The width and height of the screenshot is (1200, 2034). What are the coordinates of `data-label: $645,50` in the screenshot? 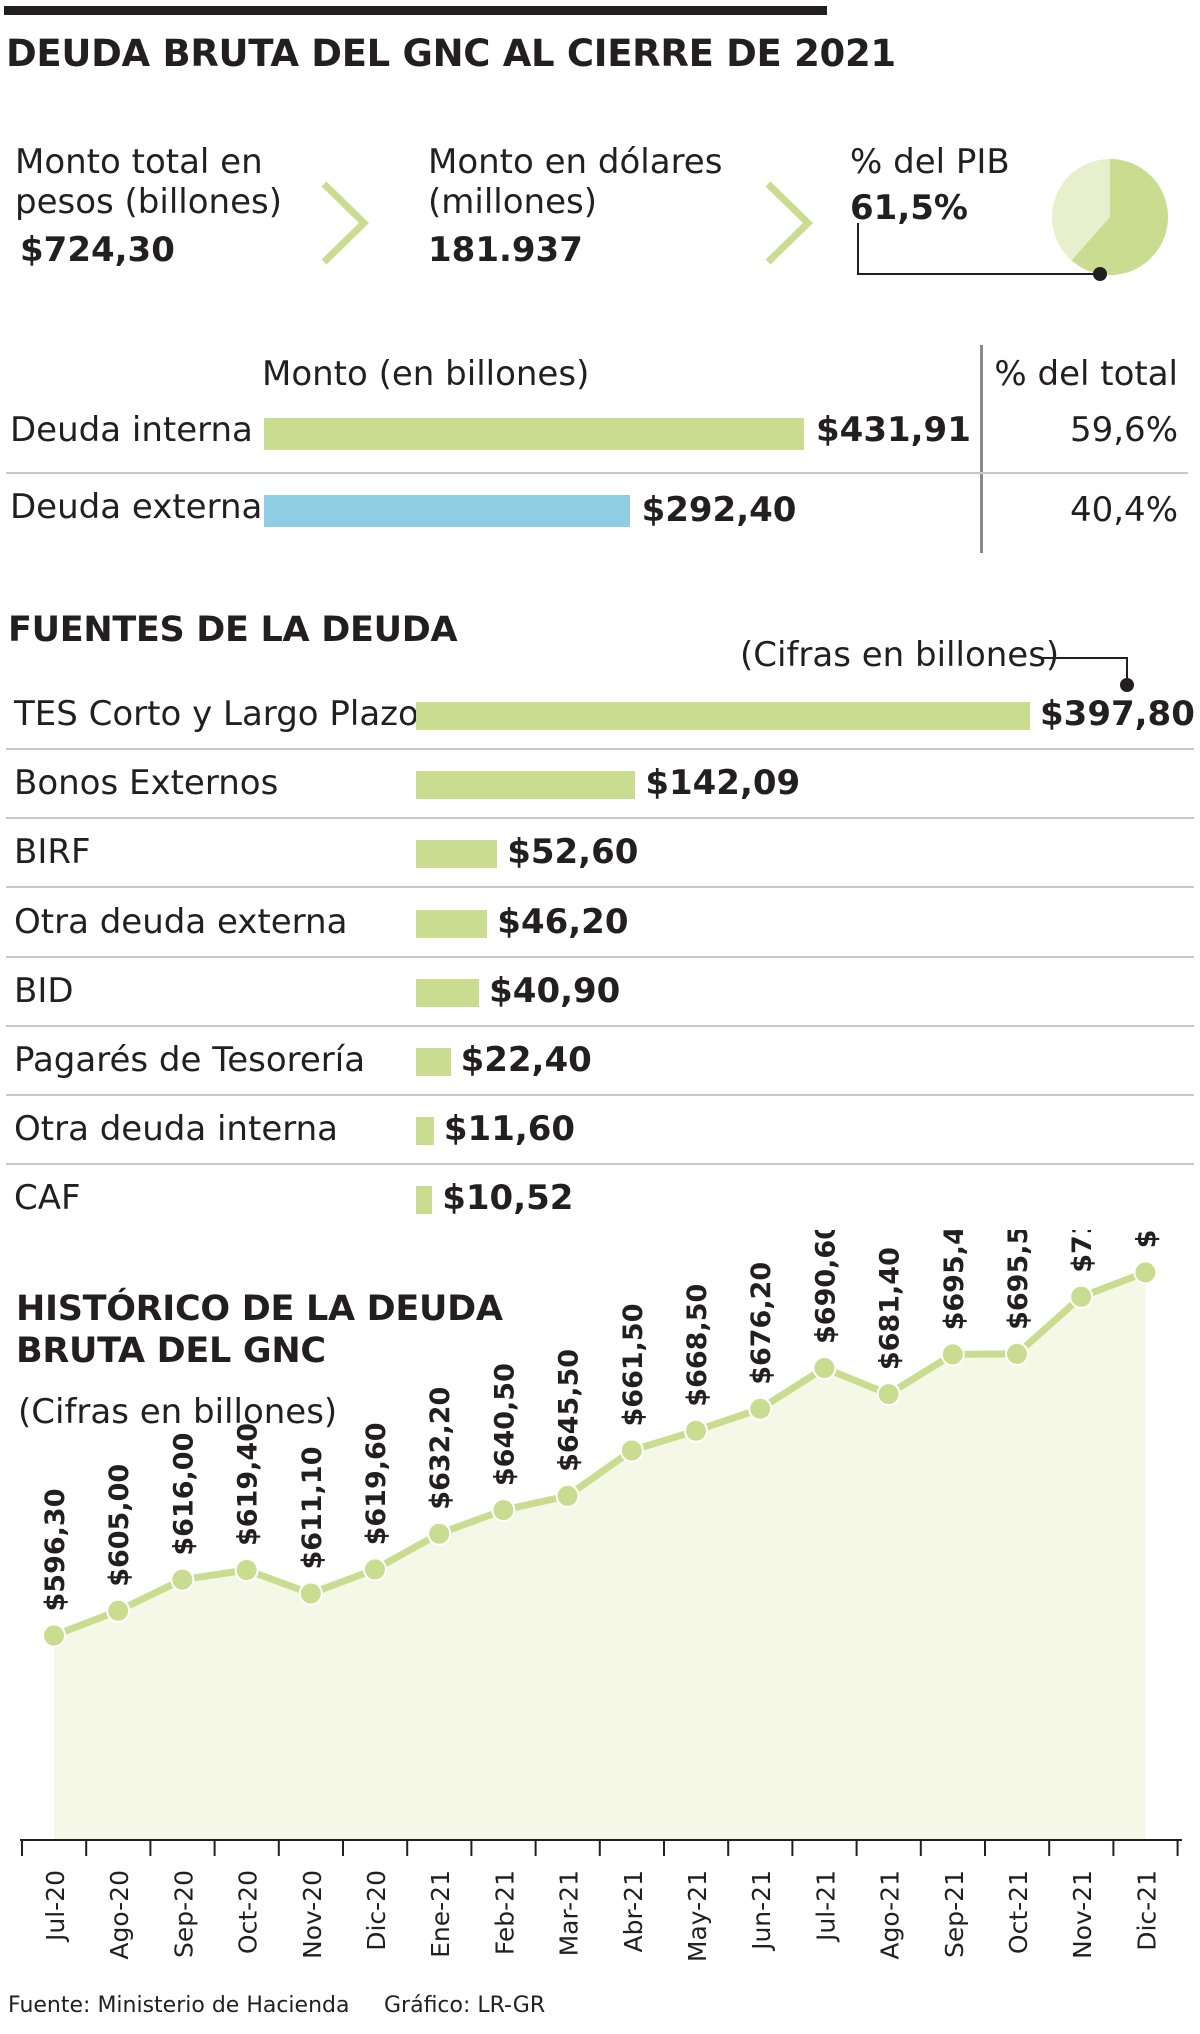 It's located at (569, 1410).